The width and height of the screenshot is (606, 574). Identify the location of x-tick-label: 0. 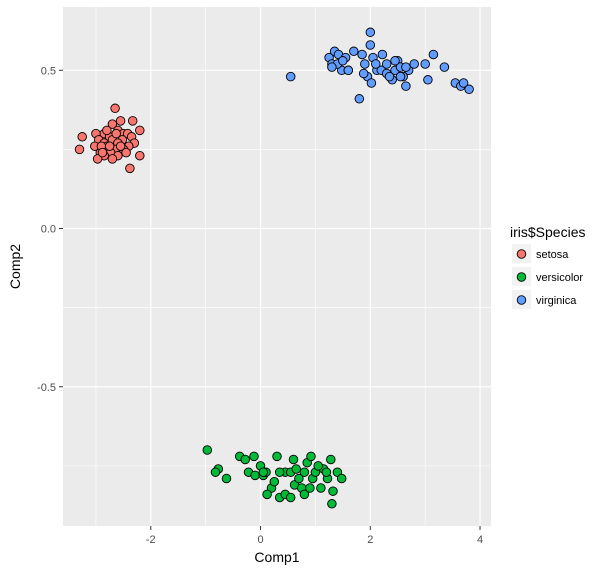
(260, 540).